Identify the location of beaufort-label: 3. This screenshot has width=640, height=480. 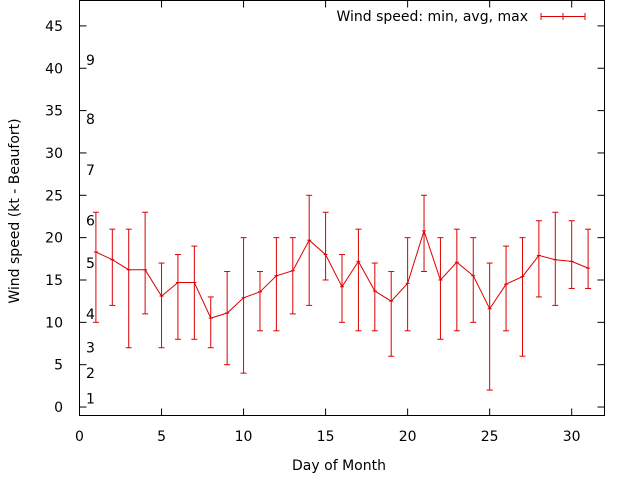
(90, 349).